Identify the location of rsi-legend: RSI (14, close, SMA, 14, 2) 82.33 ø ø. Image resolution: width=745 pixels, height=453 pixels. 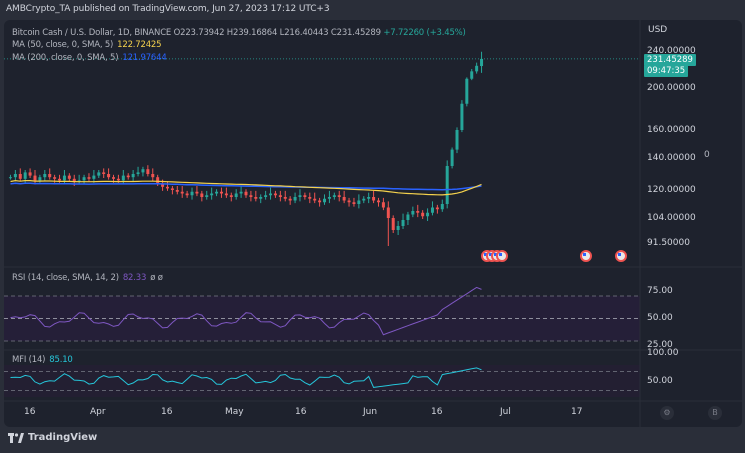
(87, 278).